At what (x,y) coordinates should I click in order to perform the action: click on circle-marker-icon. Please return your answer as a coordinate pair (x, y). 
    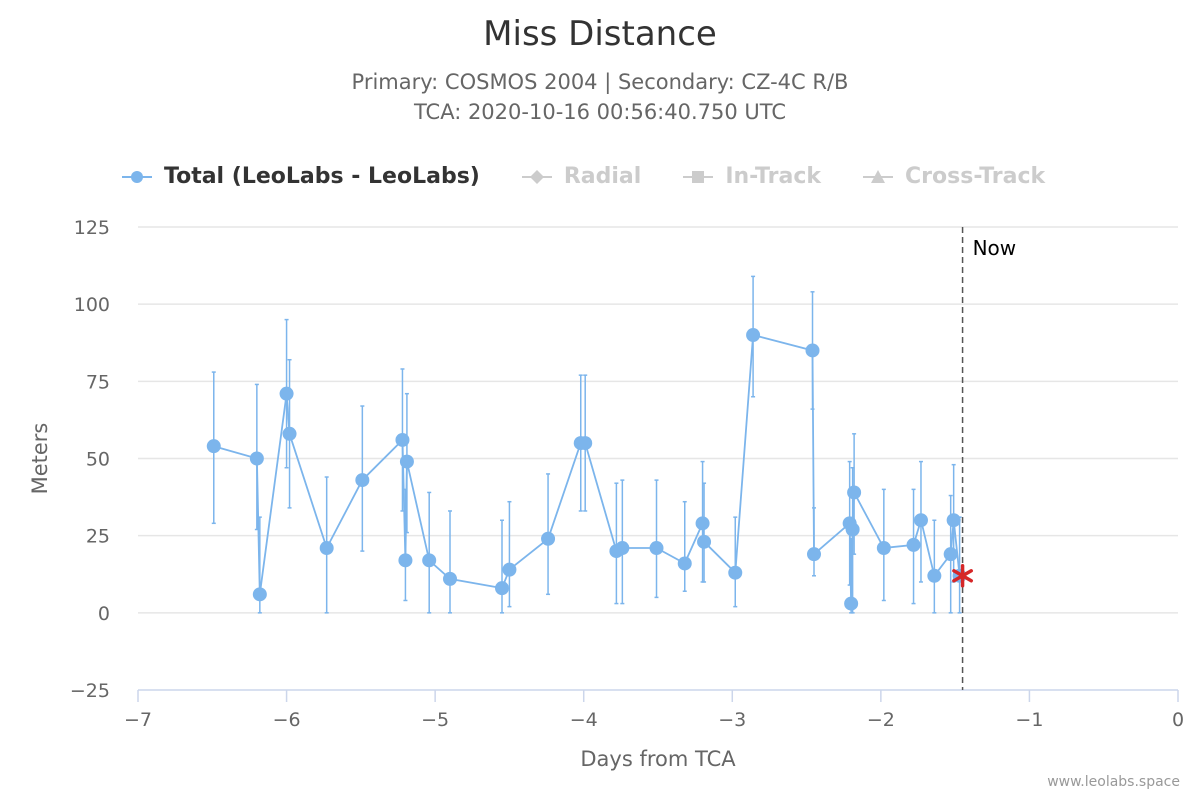
    Looking at the image, I should click on (137, 176).